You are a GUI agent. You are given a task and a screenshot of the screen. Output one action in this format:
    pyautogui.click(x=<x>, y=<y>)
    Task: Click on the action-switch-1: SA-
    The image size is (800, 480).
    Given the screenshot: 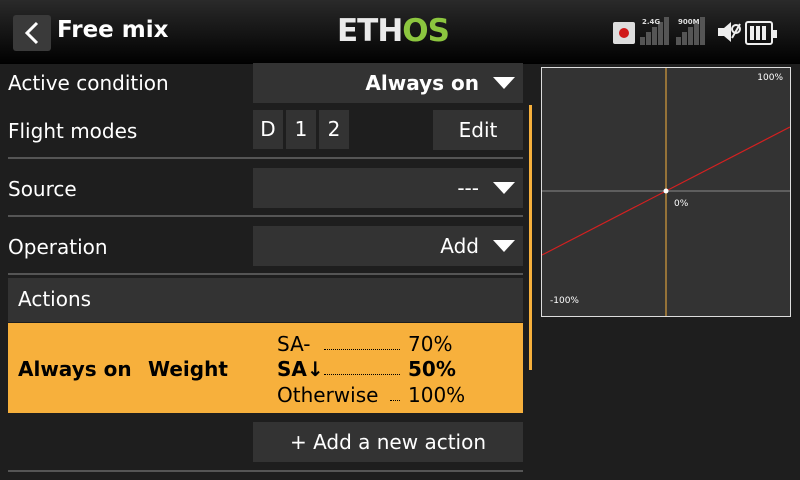 What is the action you would take?
    pyautogui.click(x=294, y=344)
    